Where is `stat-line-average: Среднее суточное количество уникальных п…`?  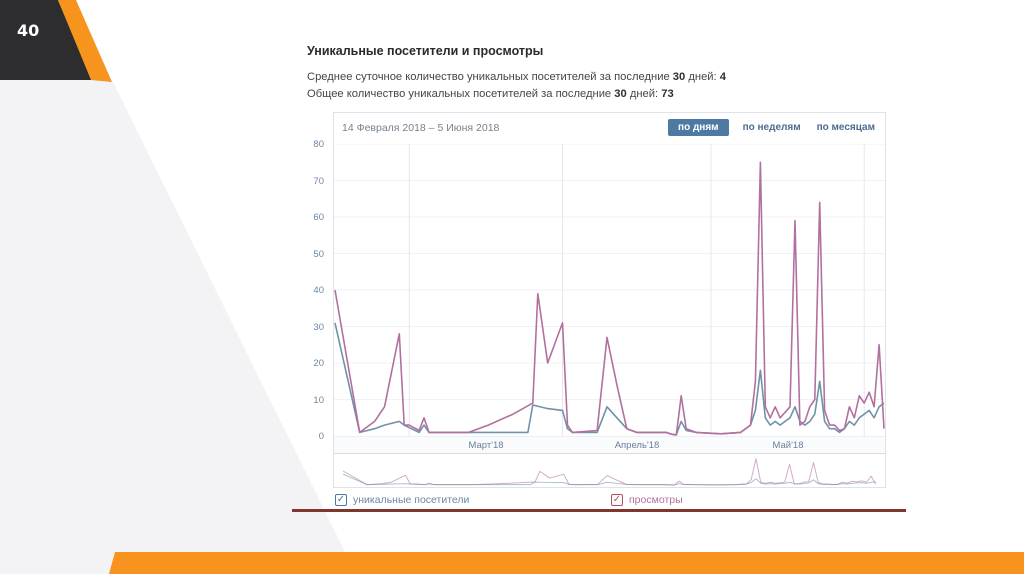
stat-line-average: Среднее суточное количество уникальных п… is located at coordinates (607, 77).